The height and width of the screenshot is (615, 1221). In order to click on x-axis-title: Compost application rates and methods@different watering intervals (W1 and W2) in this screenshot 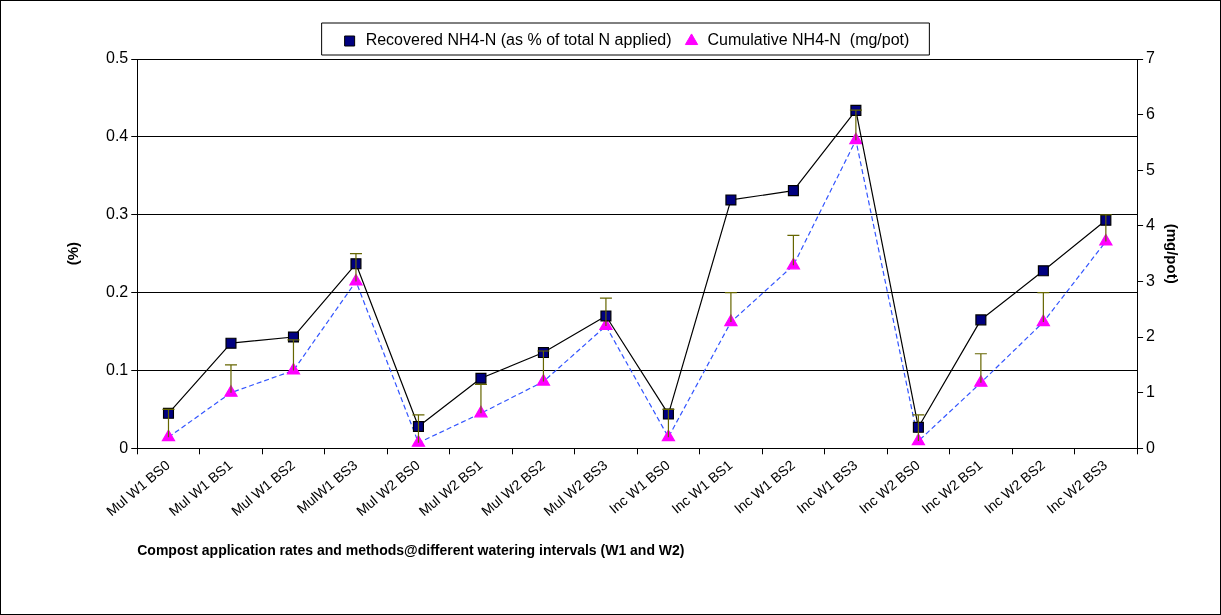, I will do `click(411, 550)`.